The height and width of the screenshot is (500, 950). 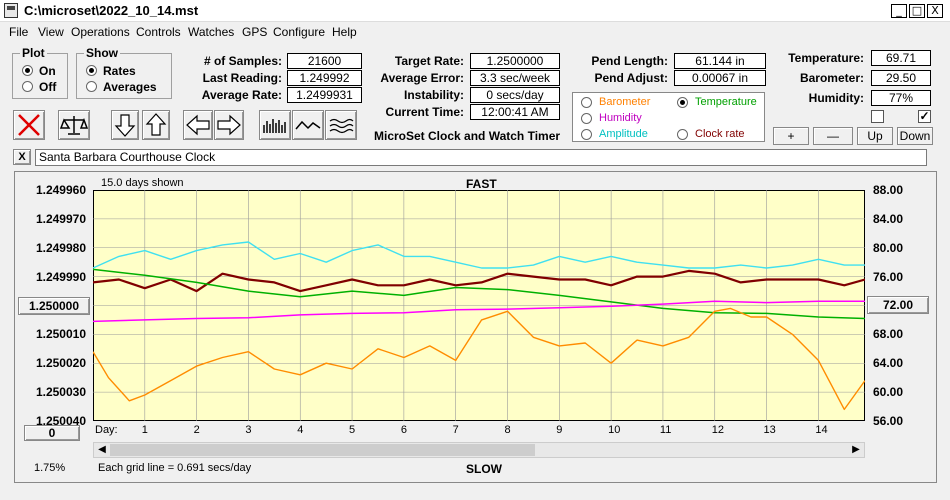 I want to click on scale-up-button: Up, so click(x=875, y=136).